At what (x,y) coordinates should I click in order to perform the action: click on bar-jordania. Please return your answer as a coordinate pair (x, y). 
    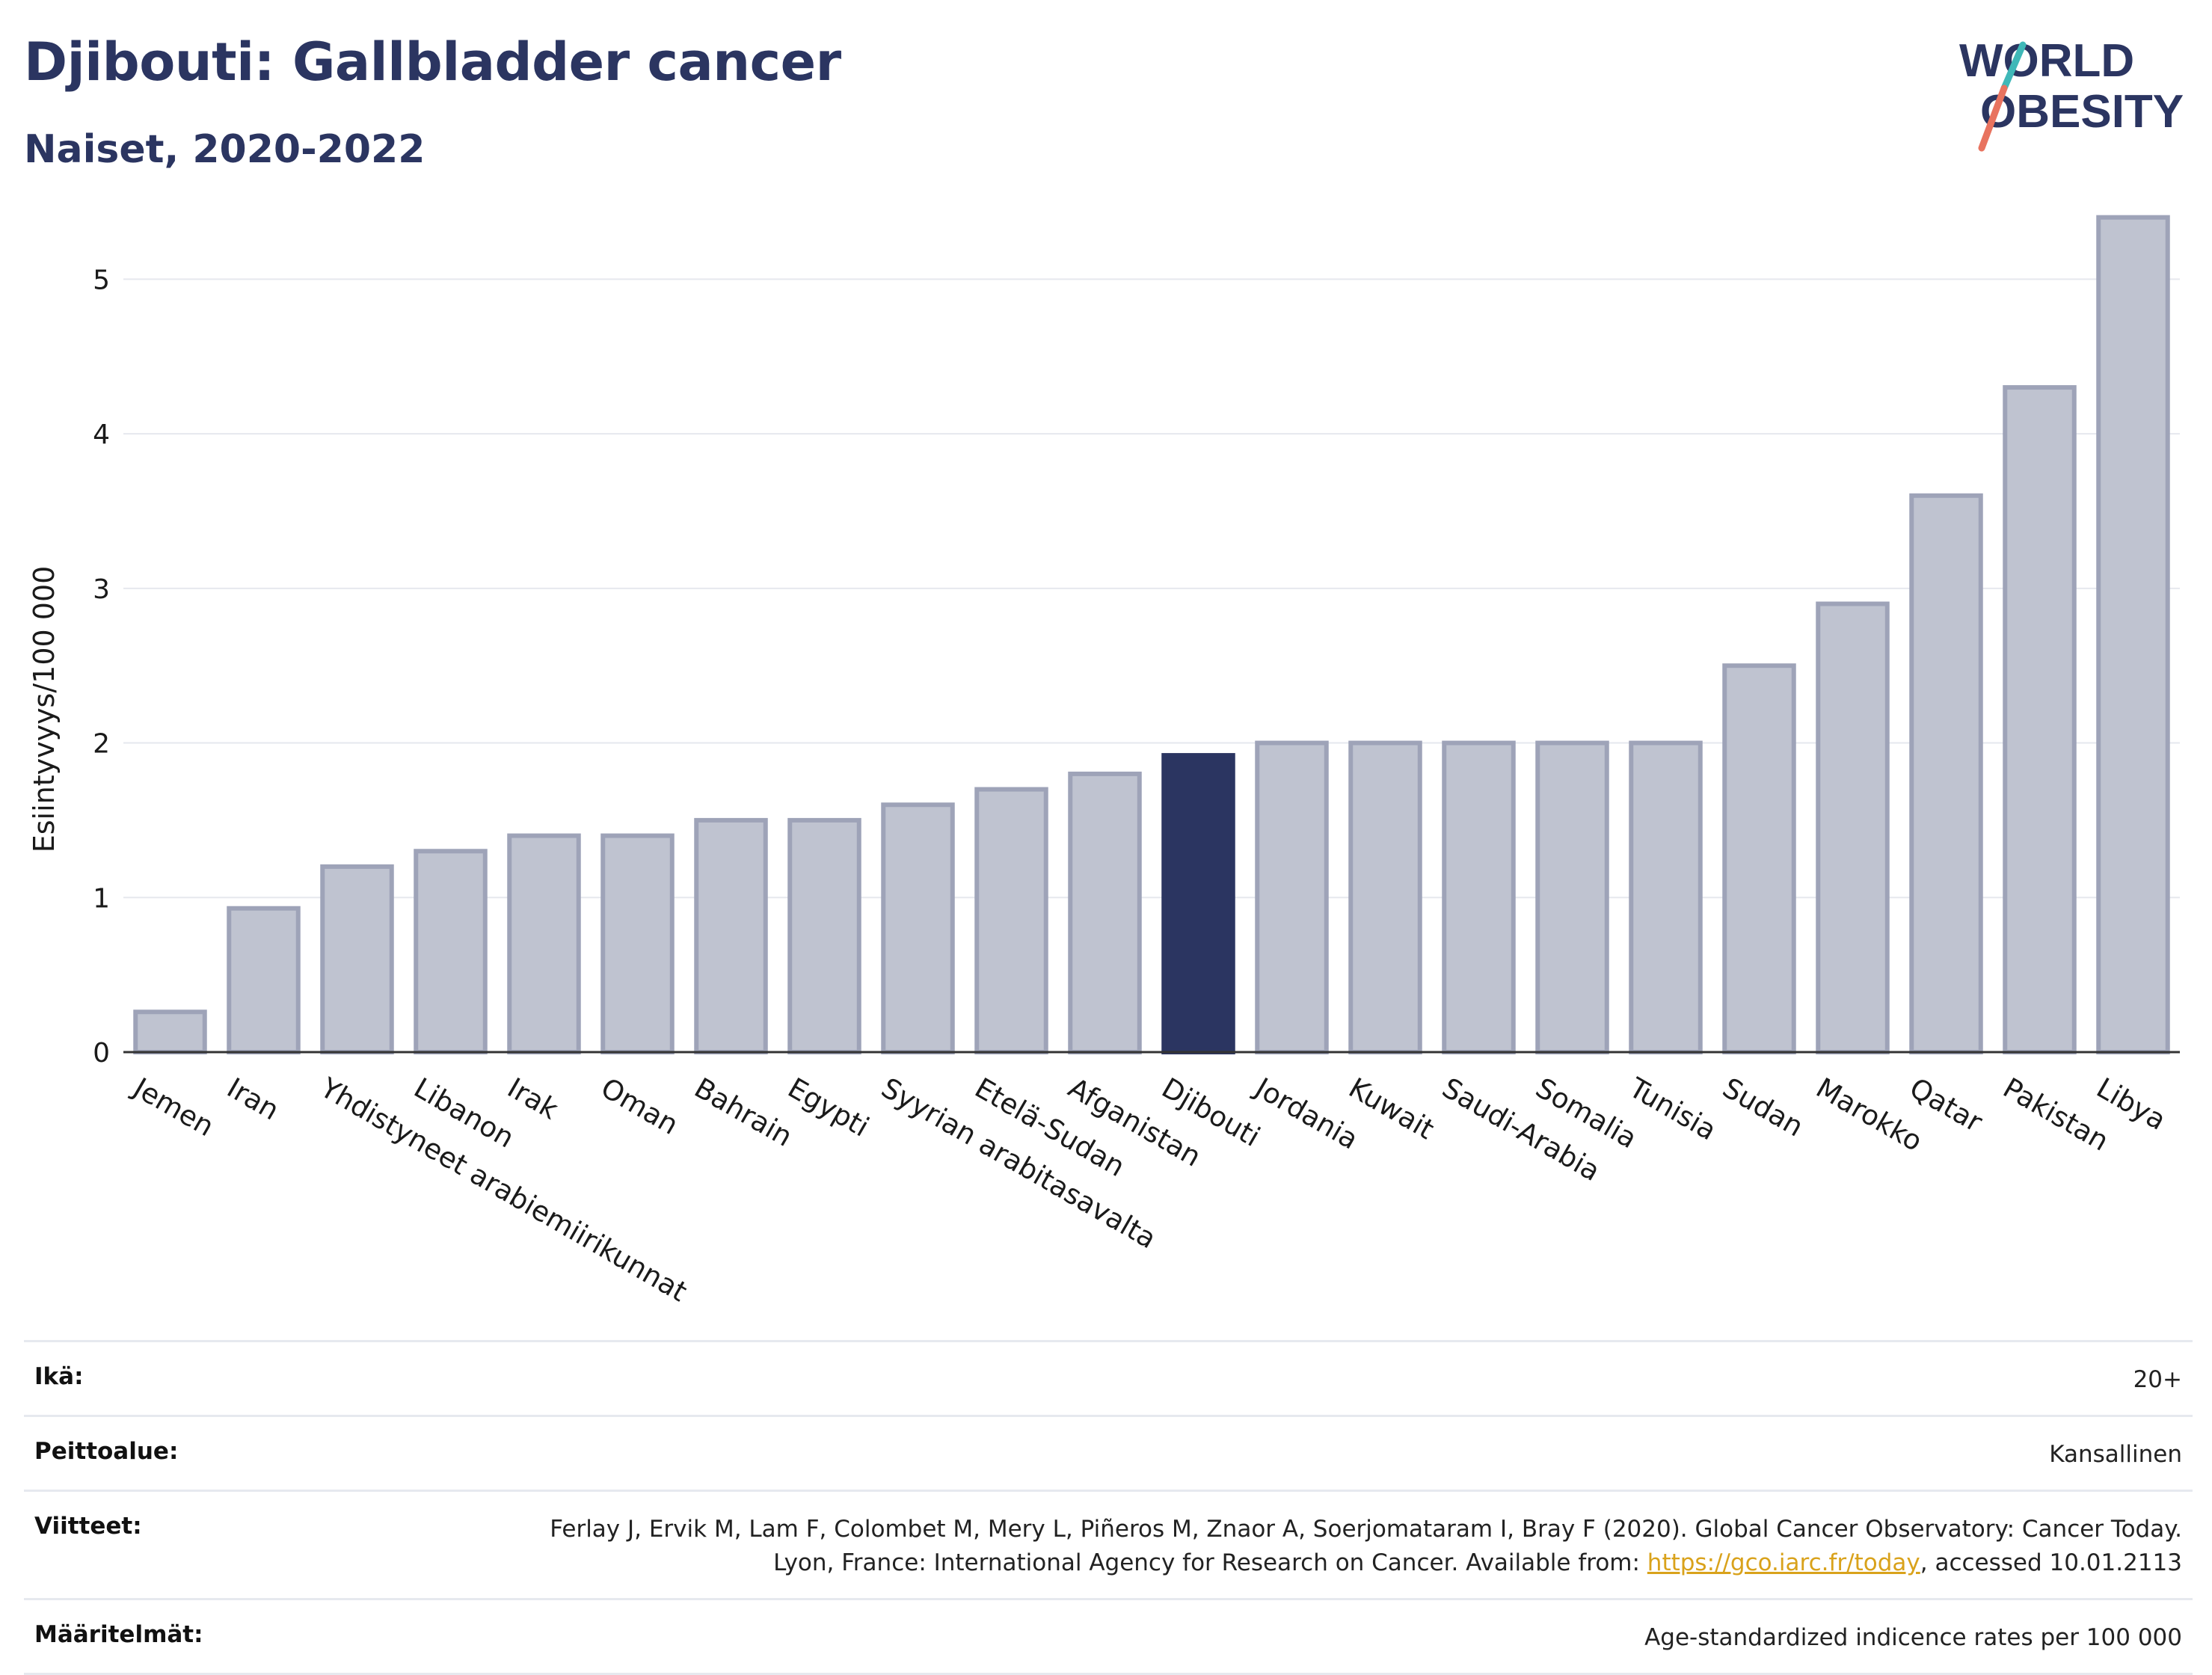
    Looking at the image, I should click on (1292, 897).